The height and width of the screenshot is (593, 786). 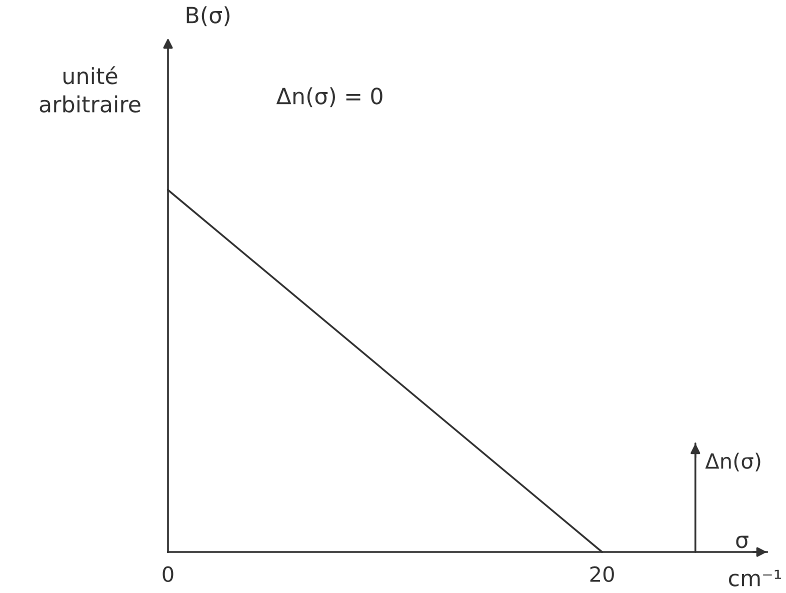 What do you see at coordinates (732, 462) in the screenshot?
I see `legend-label: Δn(σ)` at bounding box center [732, 462].